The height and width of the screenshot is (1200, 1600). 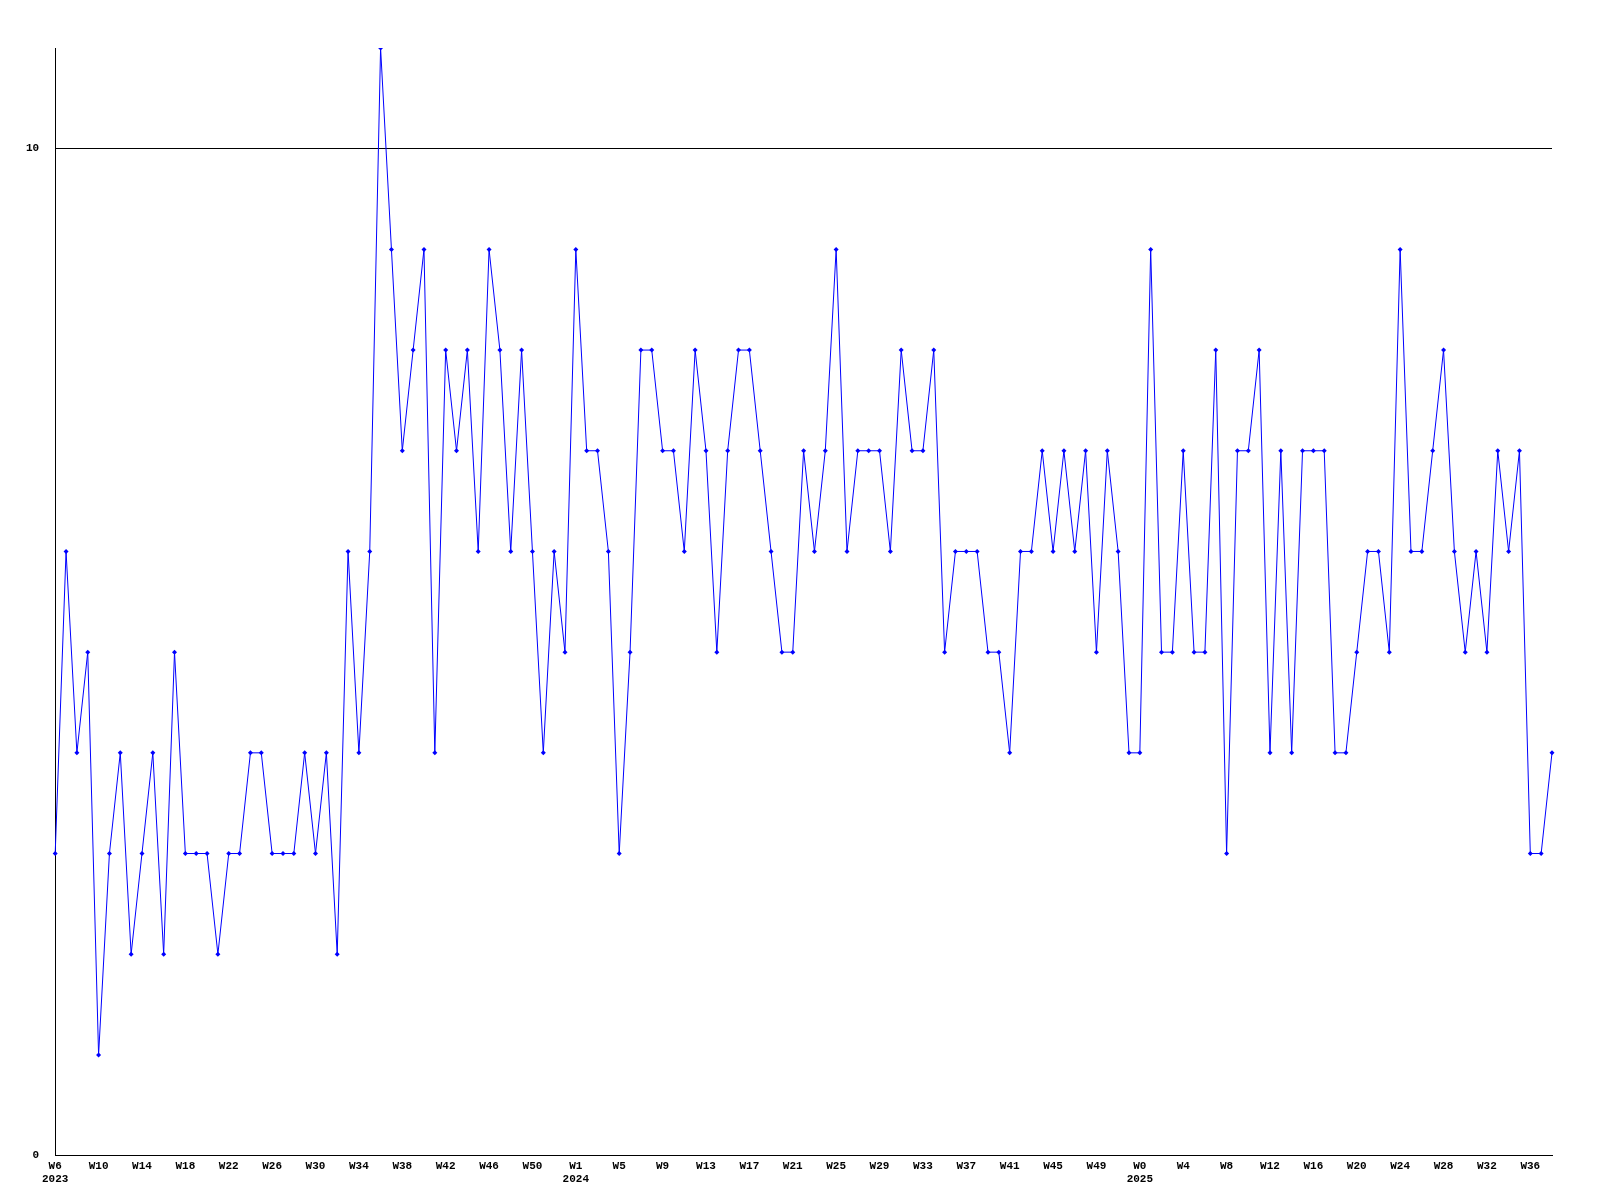 What do you see at coordinates (185, 1165) in the screenshot?
I see `x-tick-label: W18` at bounding box center [185, 1165].